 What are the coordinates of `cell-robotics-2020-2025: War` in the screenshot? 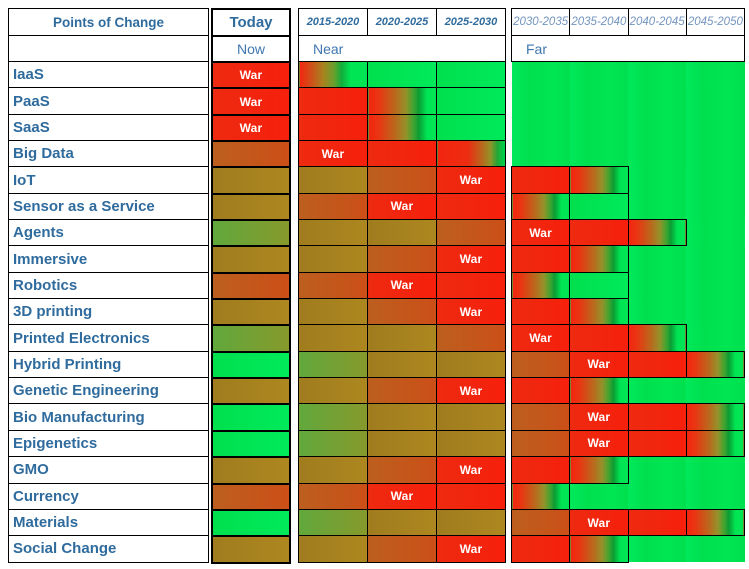 It's located at (402, 285).